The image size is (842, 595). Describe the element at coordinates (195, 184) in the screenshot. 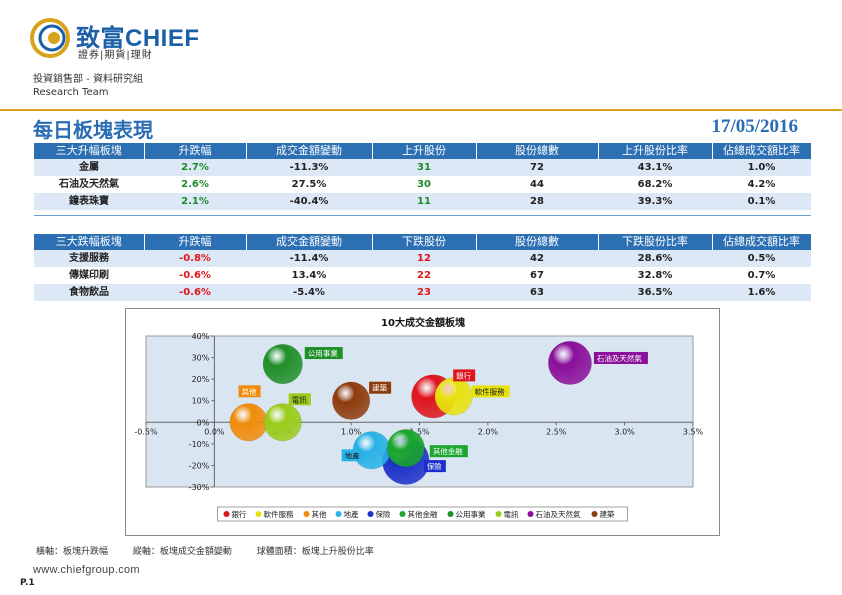

I see `change-cell: 2.6%` at that location.